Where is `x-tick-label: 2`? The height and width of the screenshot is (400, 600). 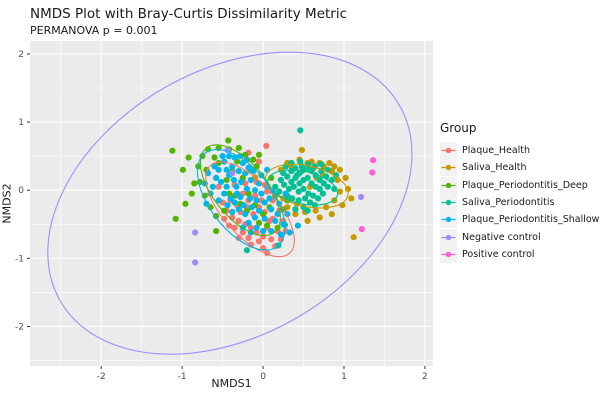
x-tick-label: 2 is located at coordinates (425, 377).